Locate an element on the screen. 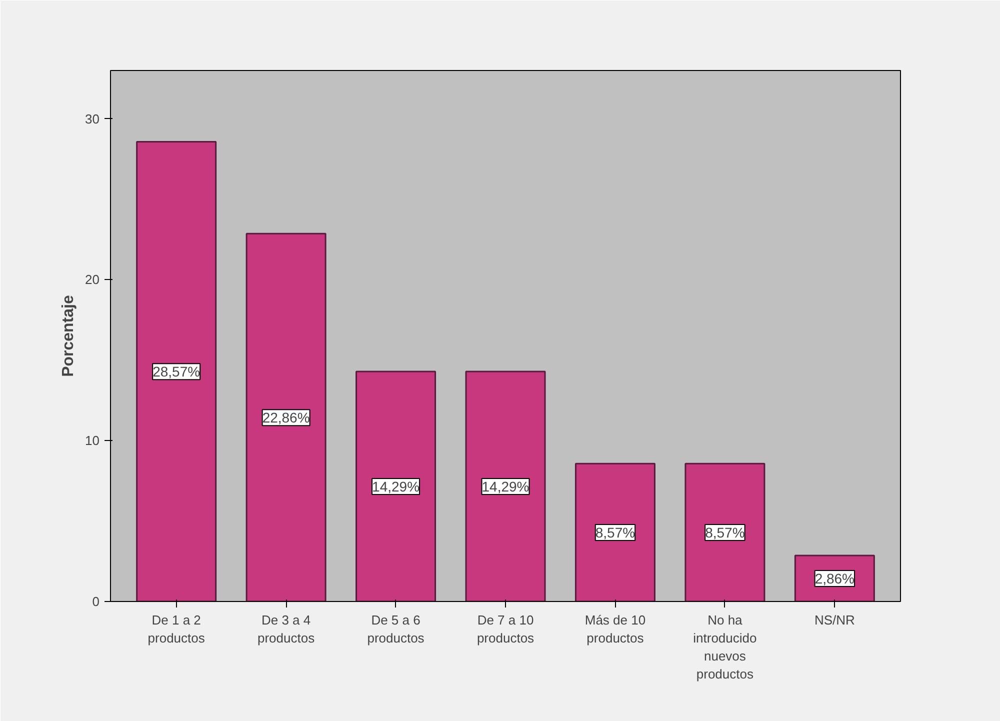 This screenshot has width=1000, height=721. x-tick-label: No ha introducido nuevos productos is located at coordinates (725, 647).